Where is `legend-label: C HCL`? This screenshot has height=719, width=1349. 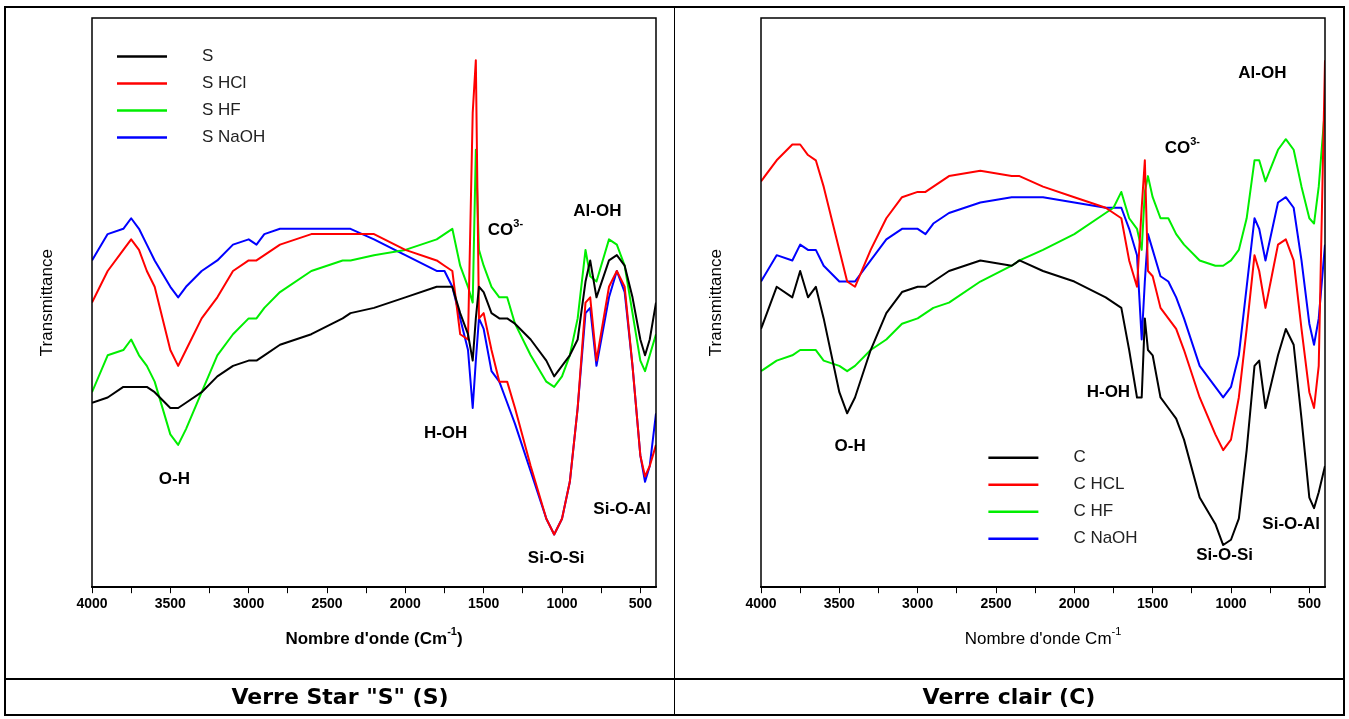
legend-label: C HCL is located at coordinates (1099, 484).